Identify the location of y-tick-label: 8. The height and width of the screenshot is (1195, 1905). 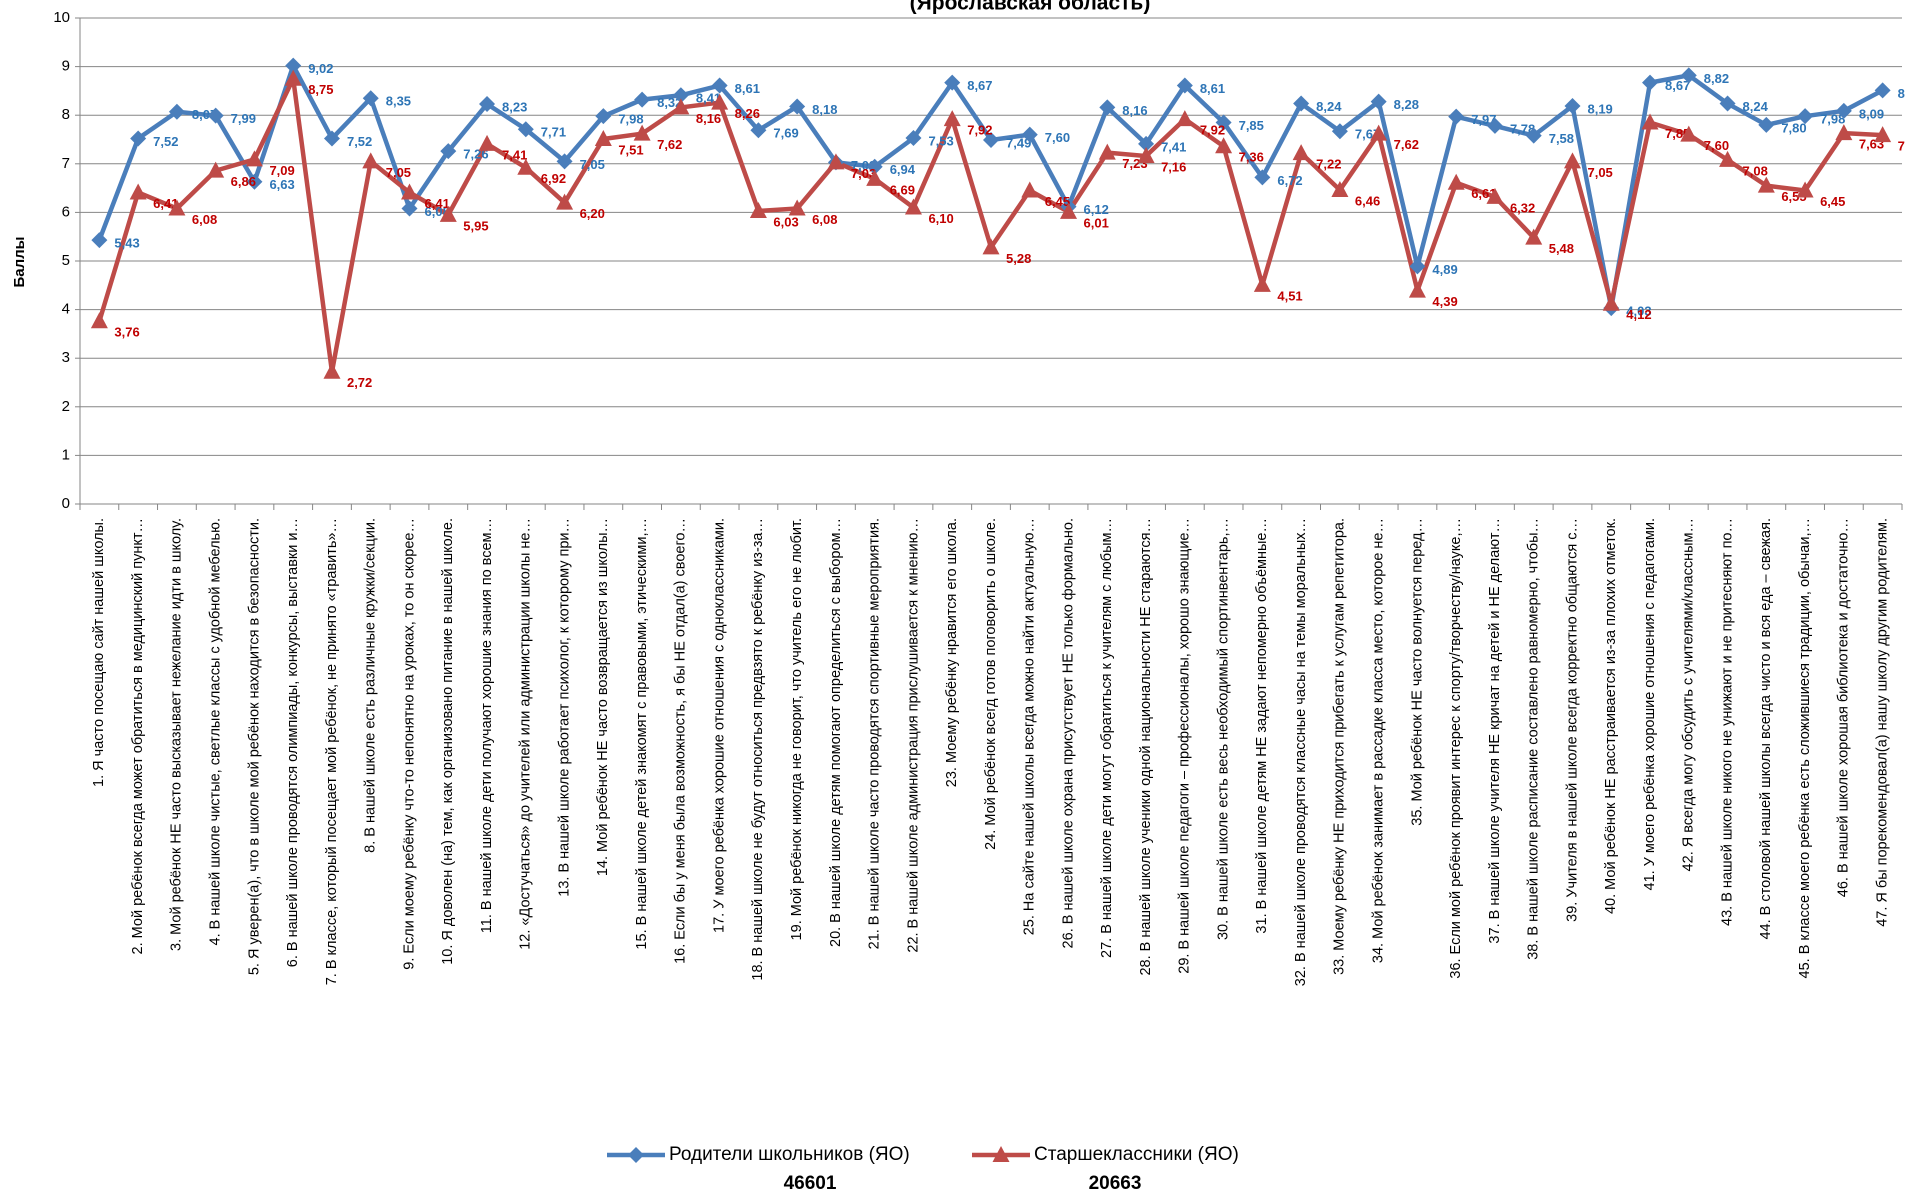
(66, 114).